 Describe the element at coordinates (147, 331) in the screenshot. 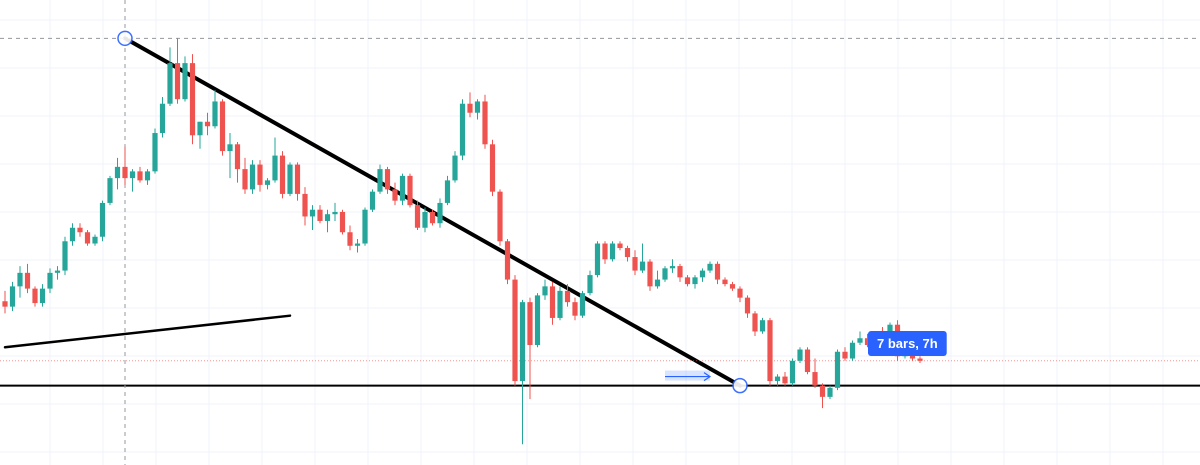

I see `rising-trendline` at that location.